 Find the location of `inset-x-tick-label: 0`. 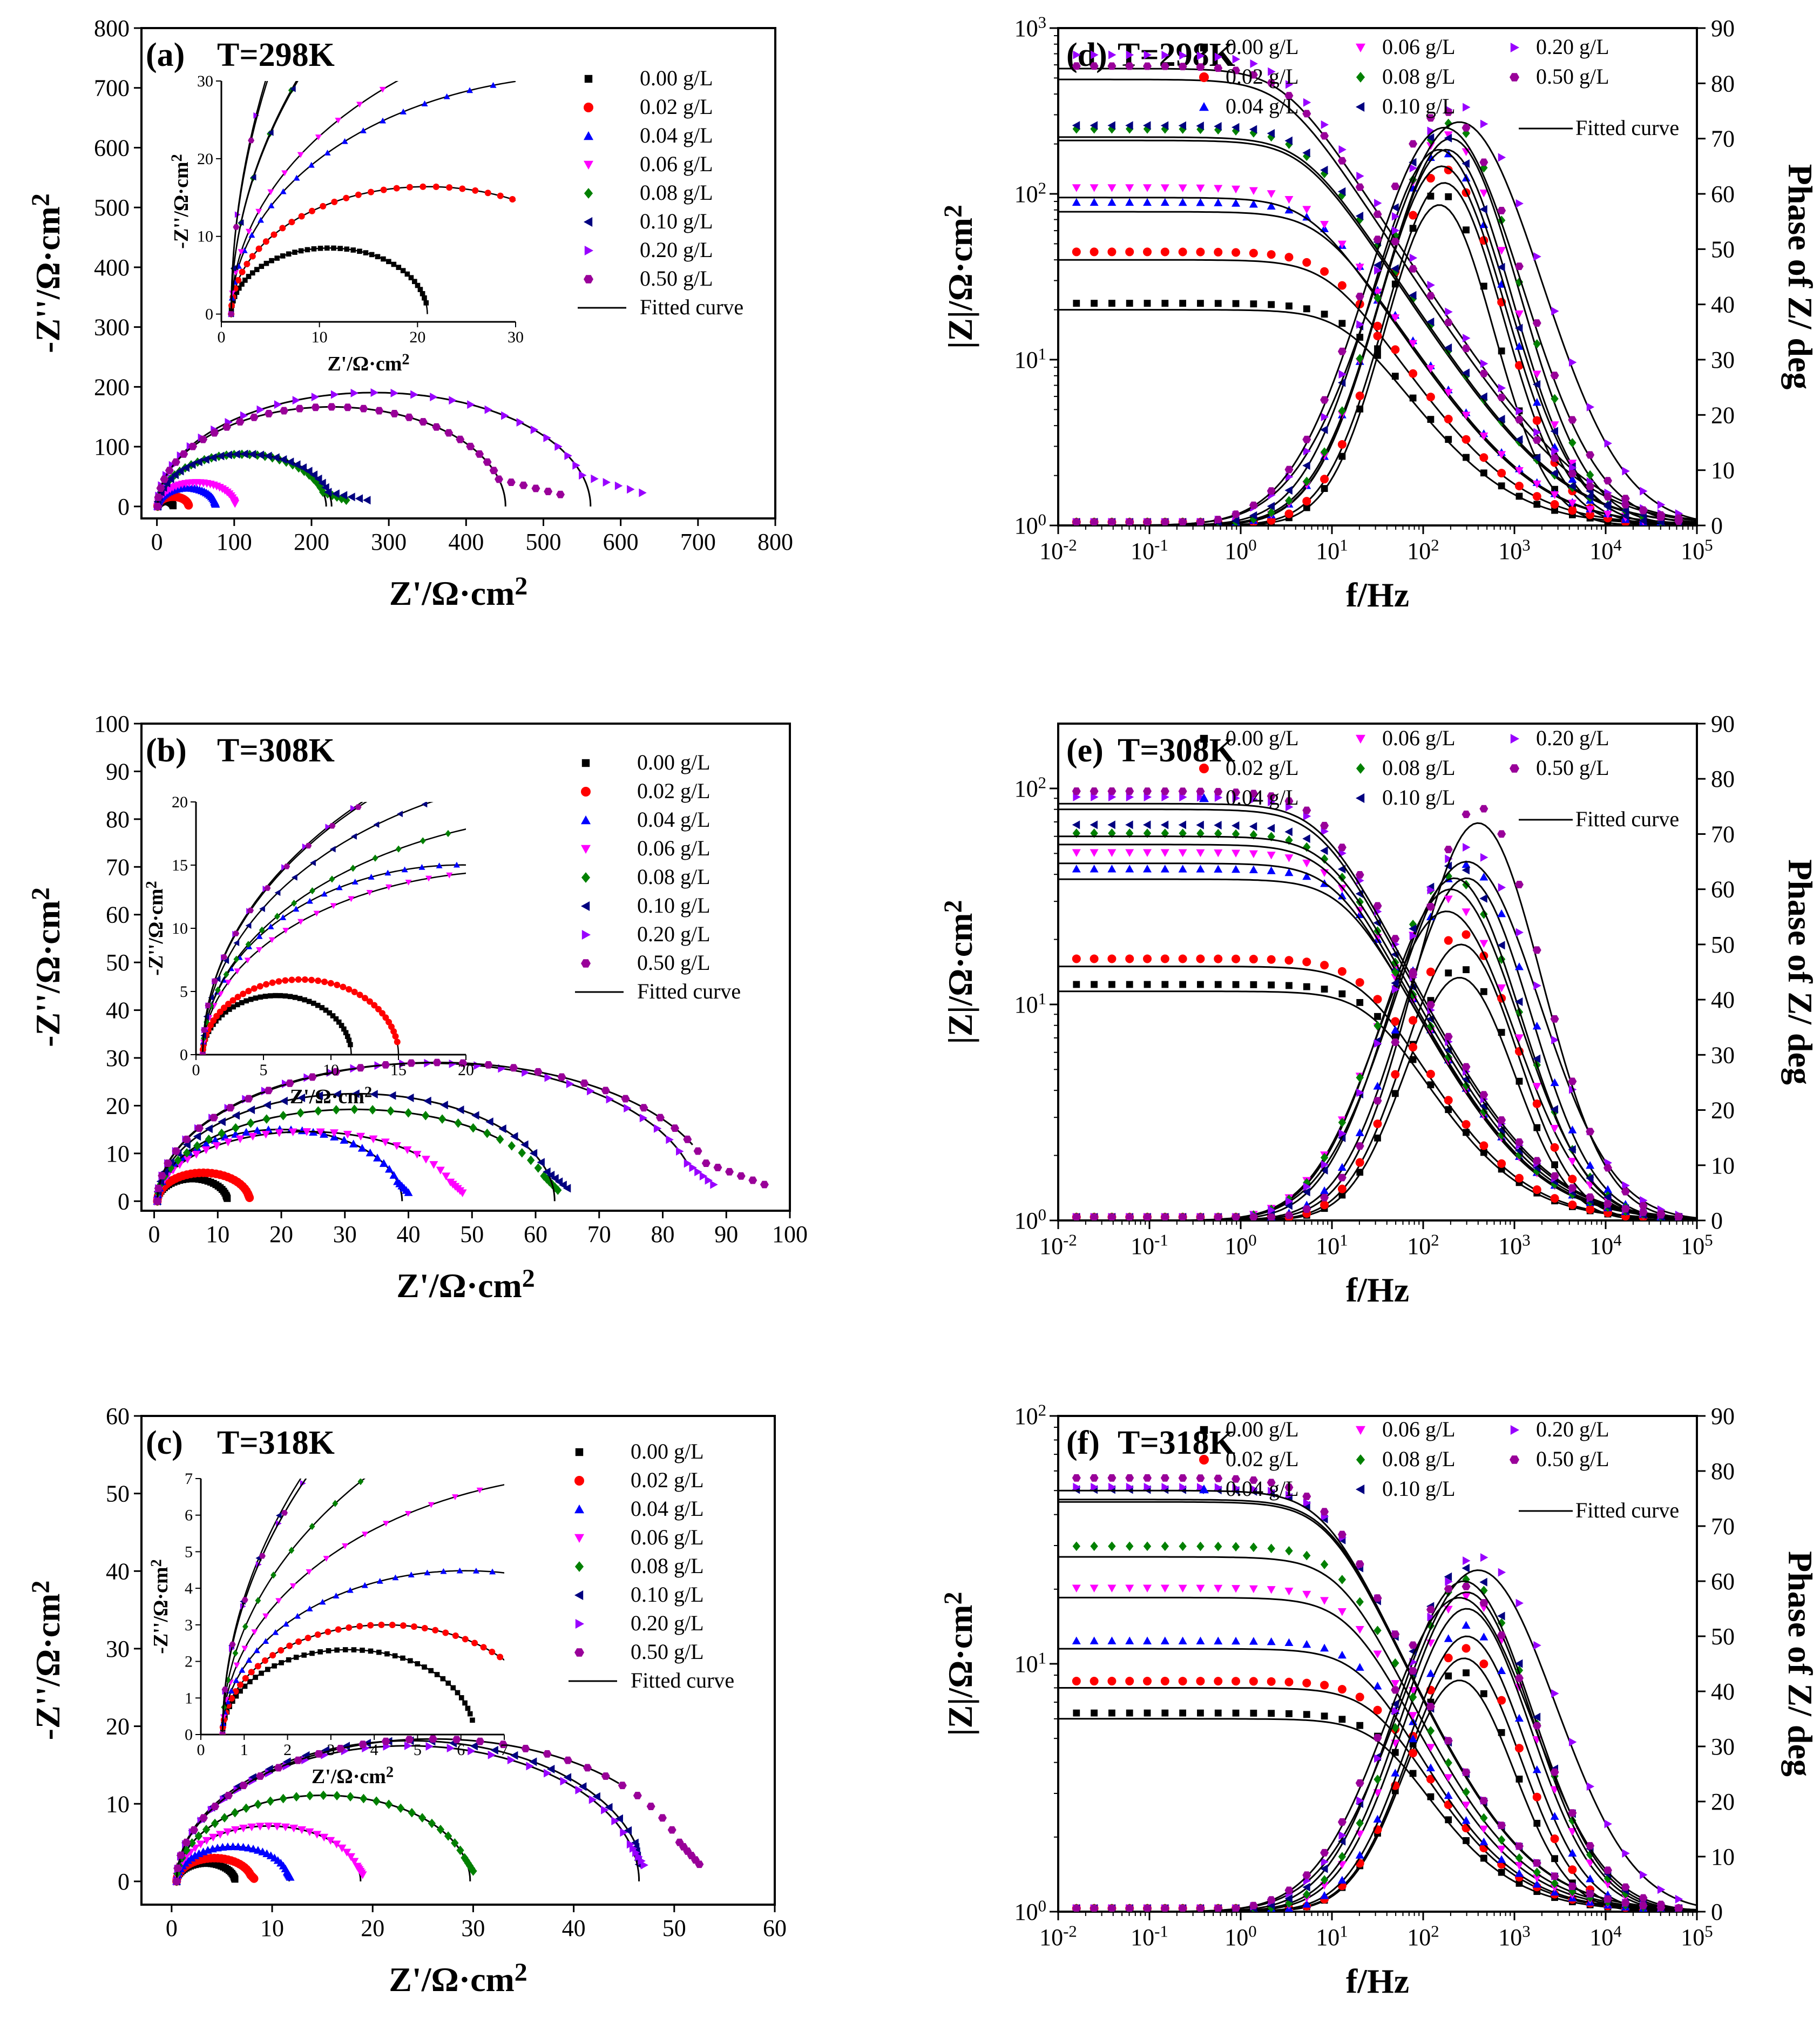

inset-x-tick-label: 0 is located at coordinates (222, 337).